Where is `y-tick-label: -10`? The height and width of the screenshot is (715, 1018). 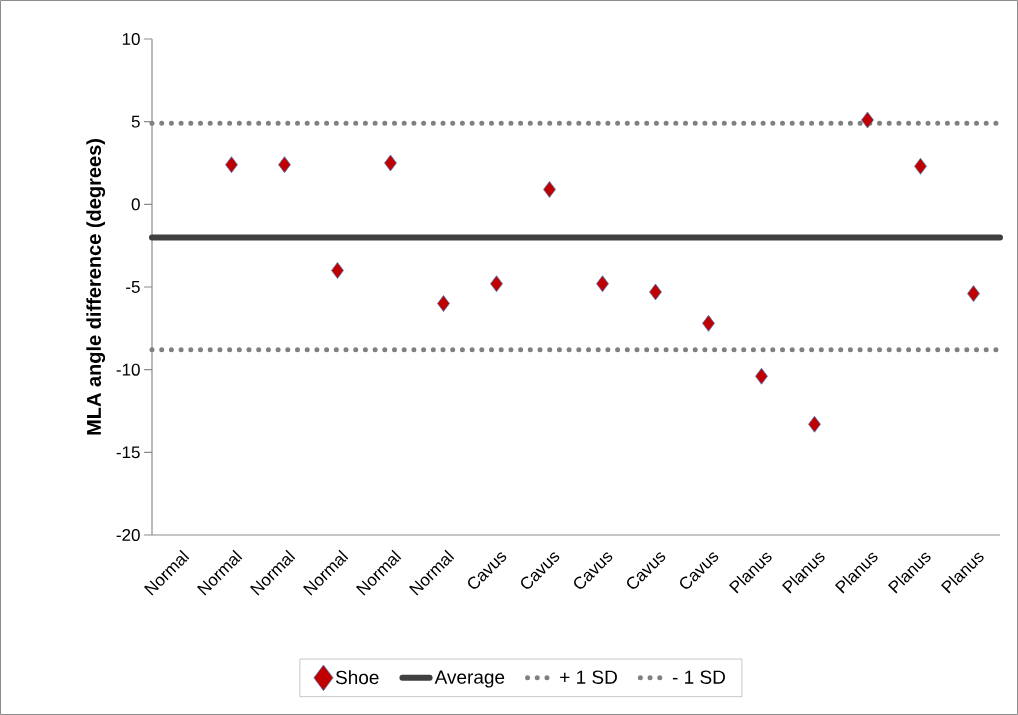
y-tick-label: -10 is located at coordinates (128, 369).